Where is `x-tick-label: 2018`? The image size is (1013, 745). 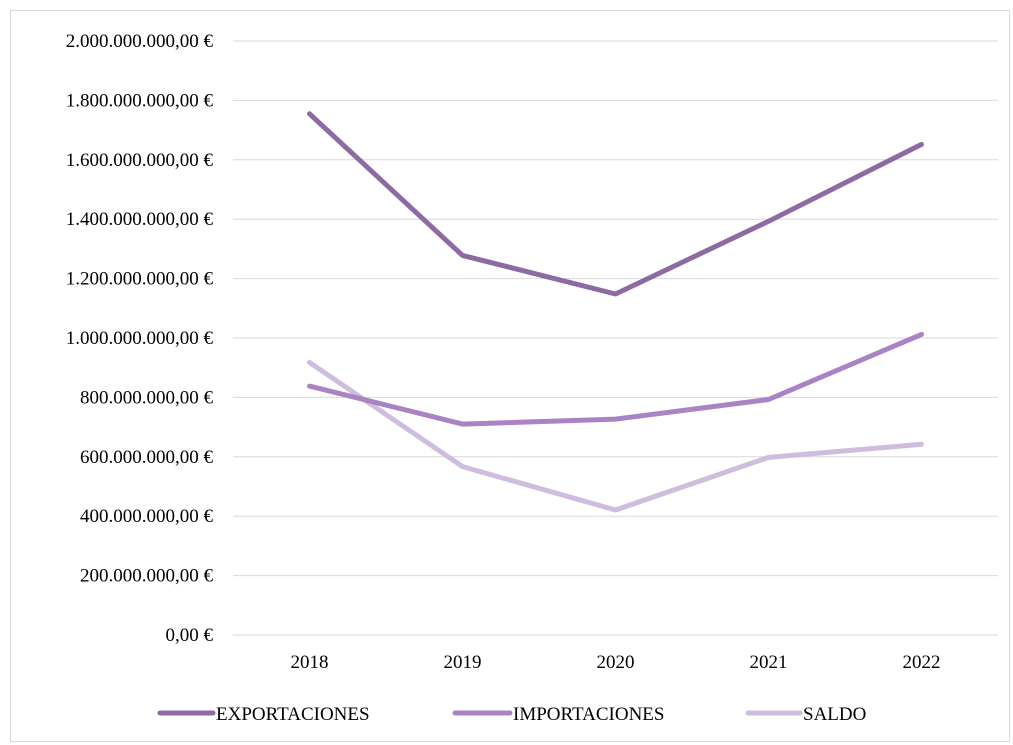
x-tick-label: 2018 is located at coordinates (310, 662).